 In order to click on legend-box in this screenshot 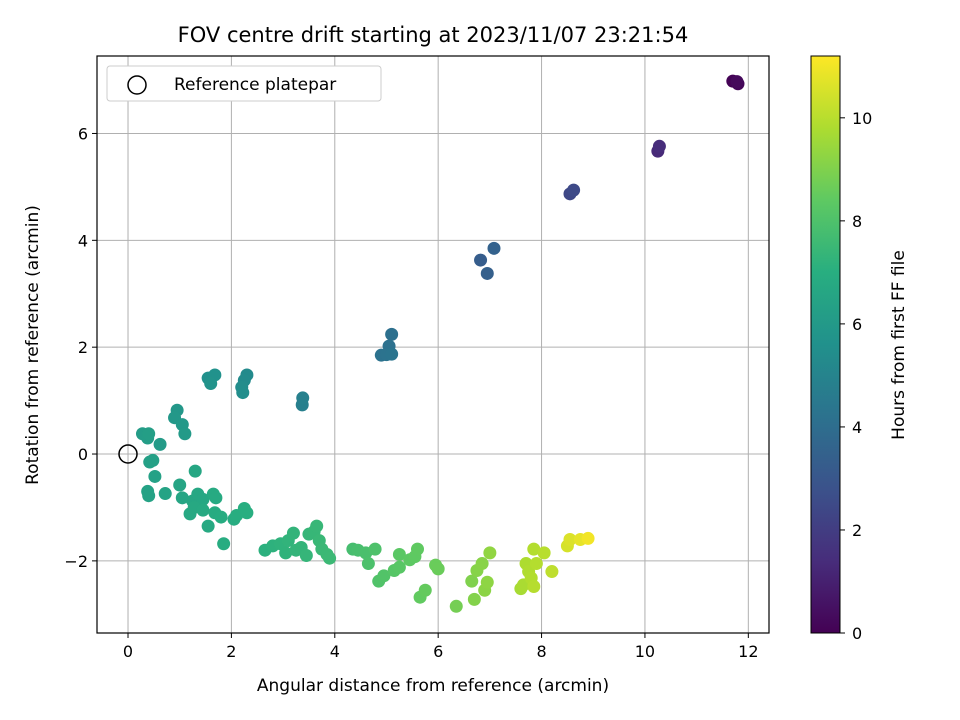, I will do `click(244, 83)`.